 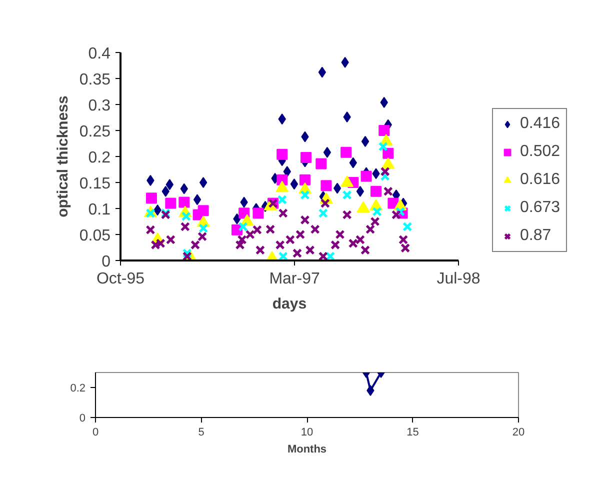 What do you see at coordinates (95, 236) in the screenshot?
I see `y-tick-label: 0.05` at bounding box center [95, 236].